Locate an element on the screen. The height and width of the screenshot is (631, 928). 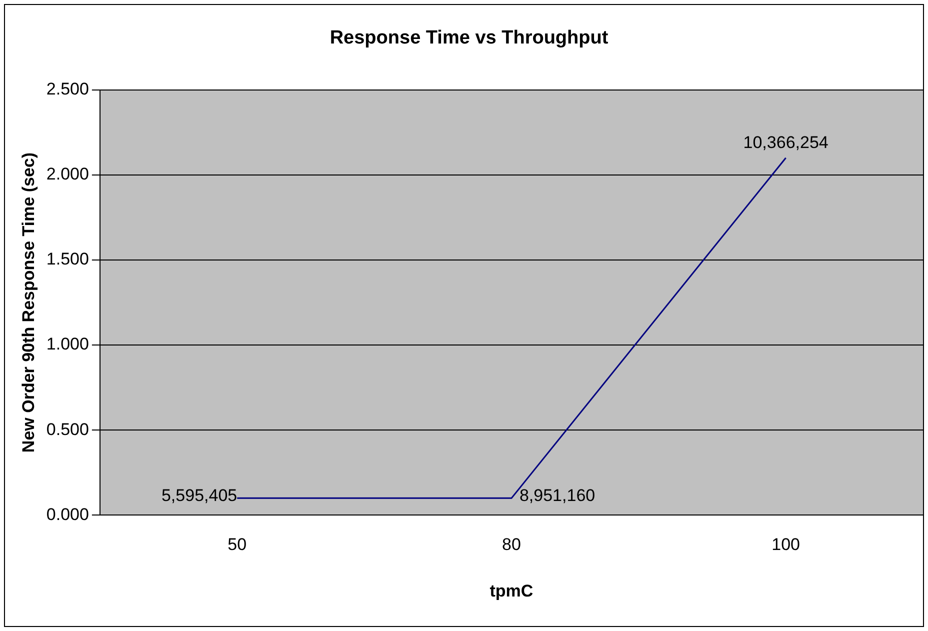
y-tick-label: 0.000 is located at coordinates (67, 514).